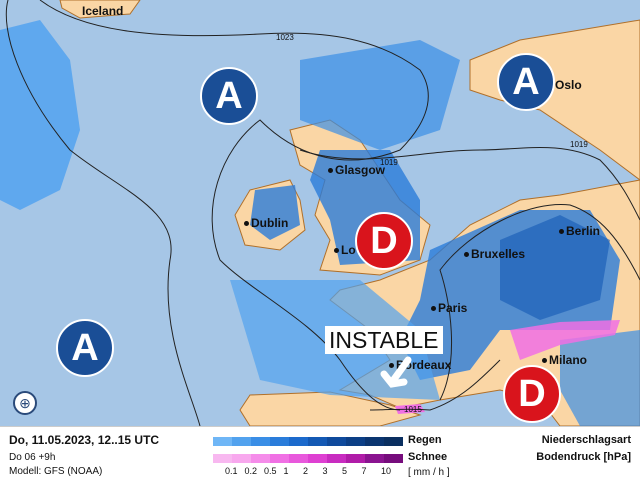 This screenshot has height=478, width=640. Describe the element at coordinates (270, 223) in the screenshot. I see `city-label: Dublin` at that location.